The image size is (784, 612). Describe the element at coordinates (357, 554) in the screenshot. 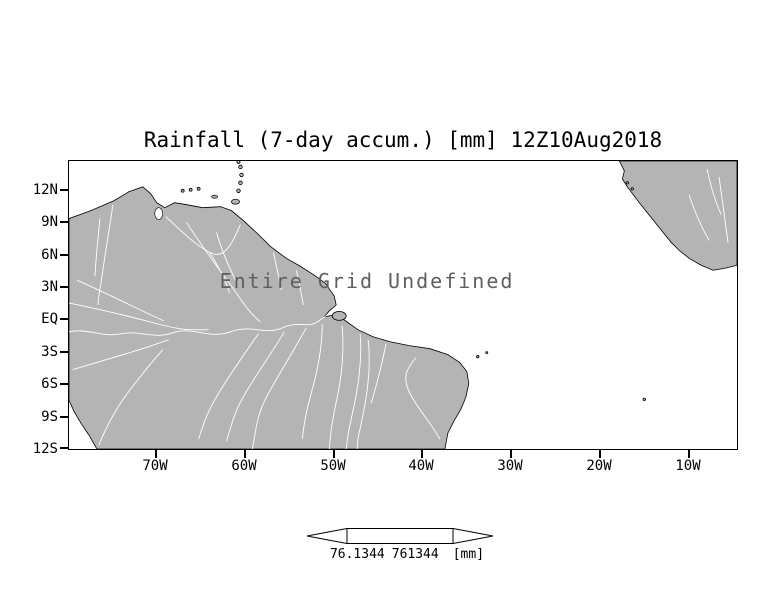

I see `colorbar-min-value: 76.1344` at that location.